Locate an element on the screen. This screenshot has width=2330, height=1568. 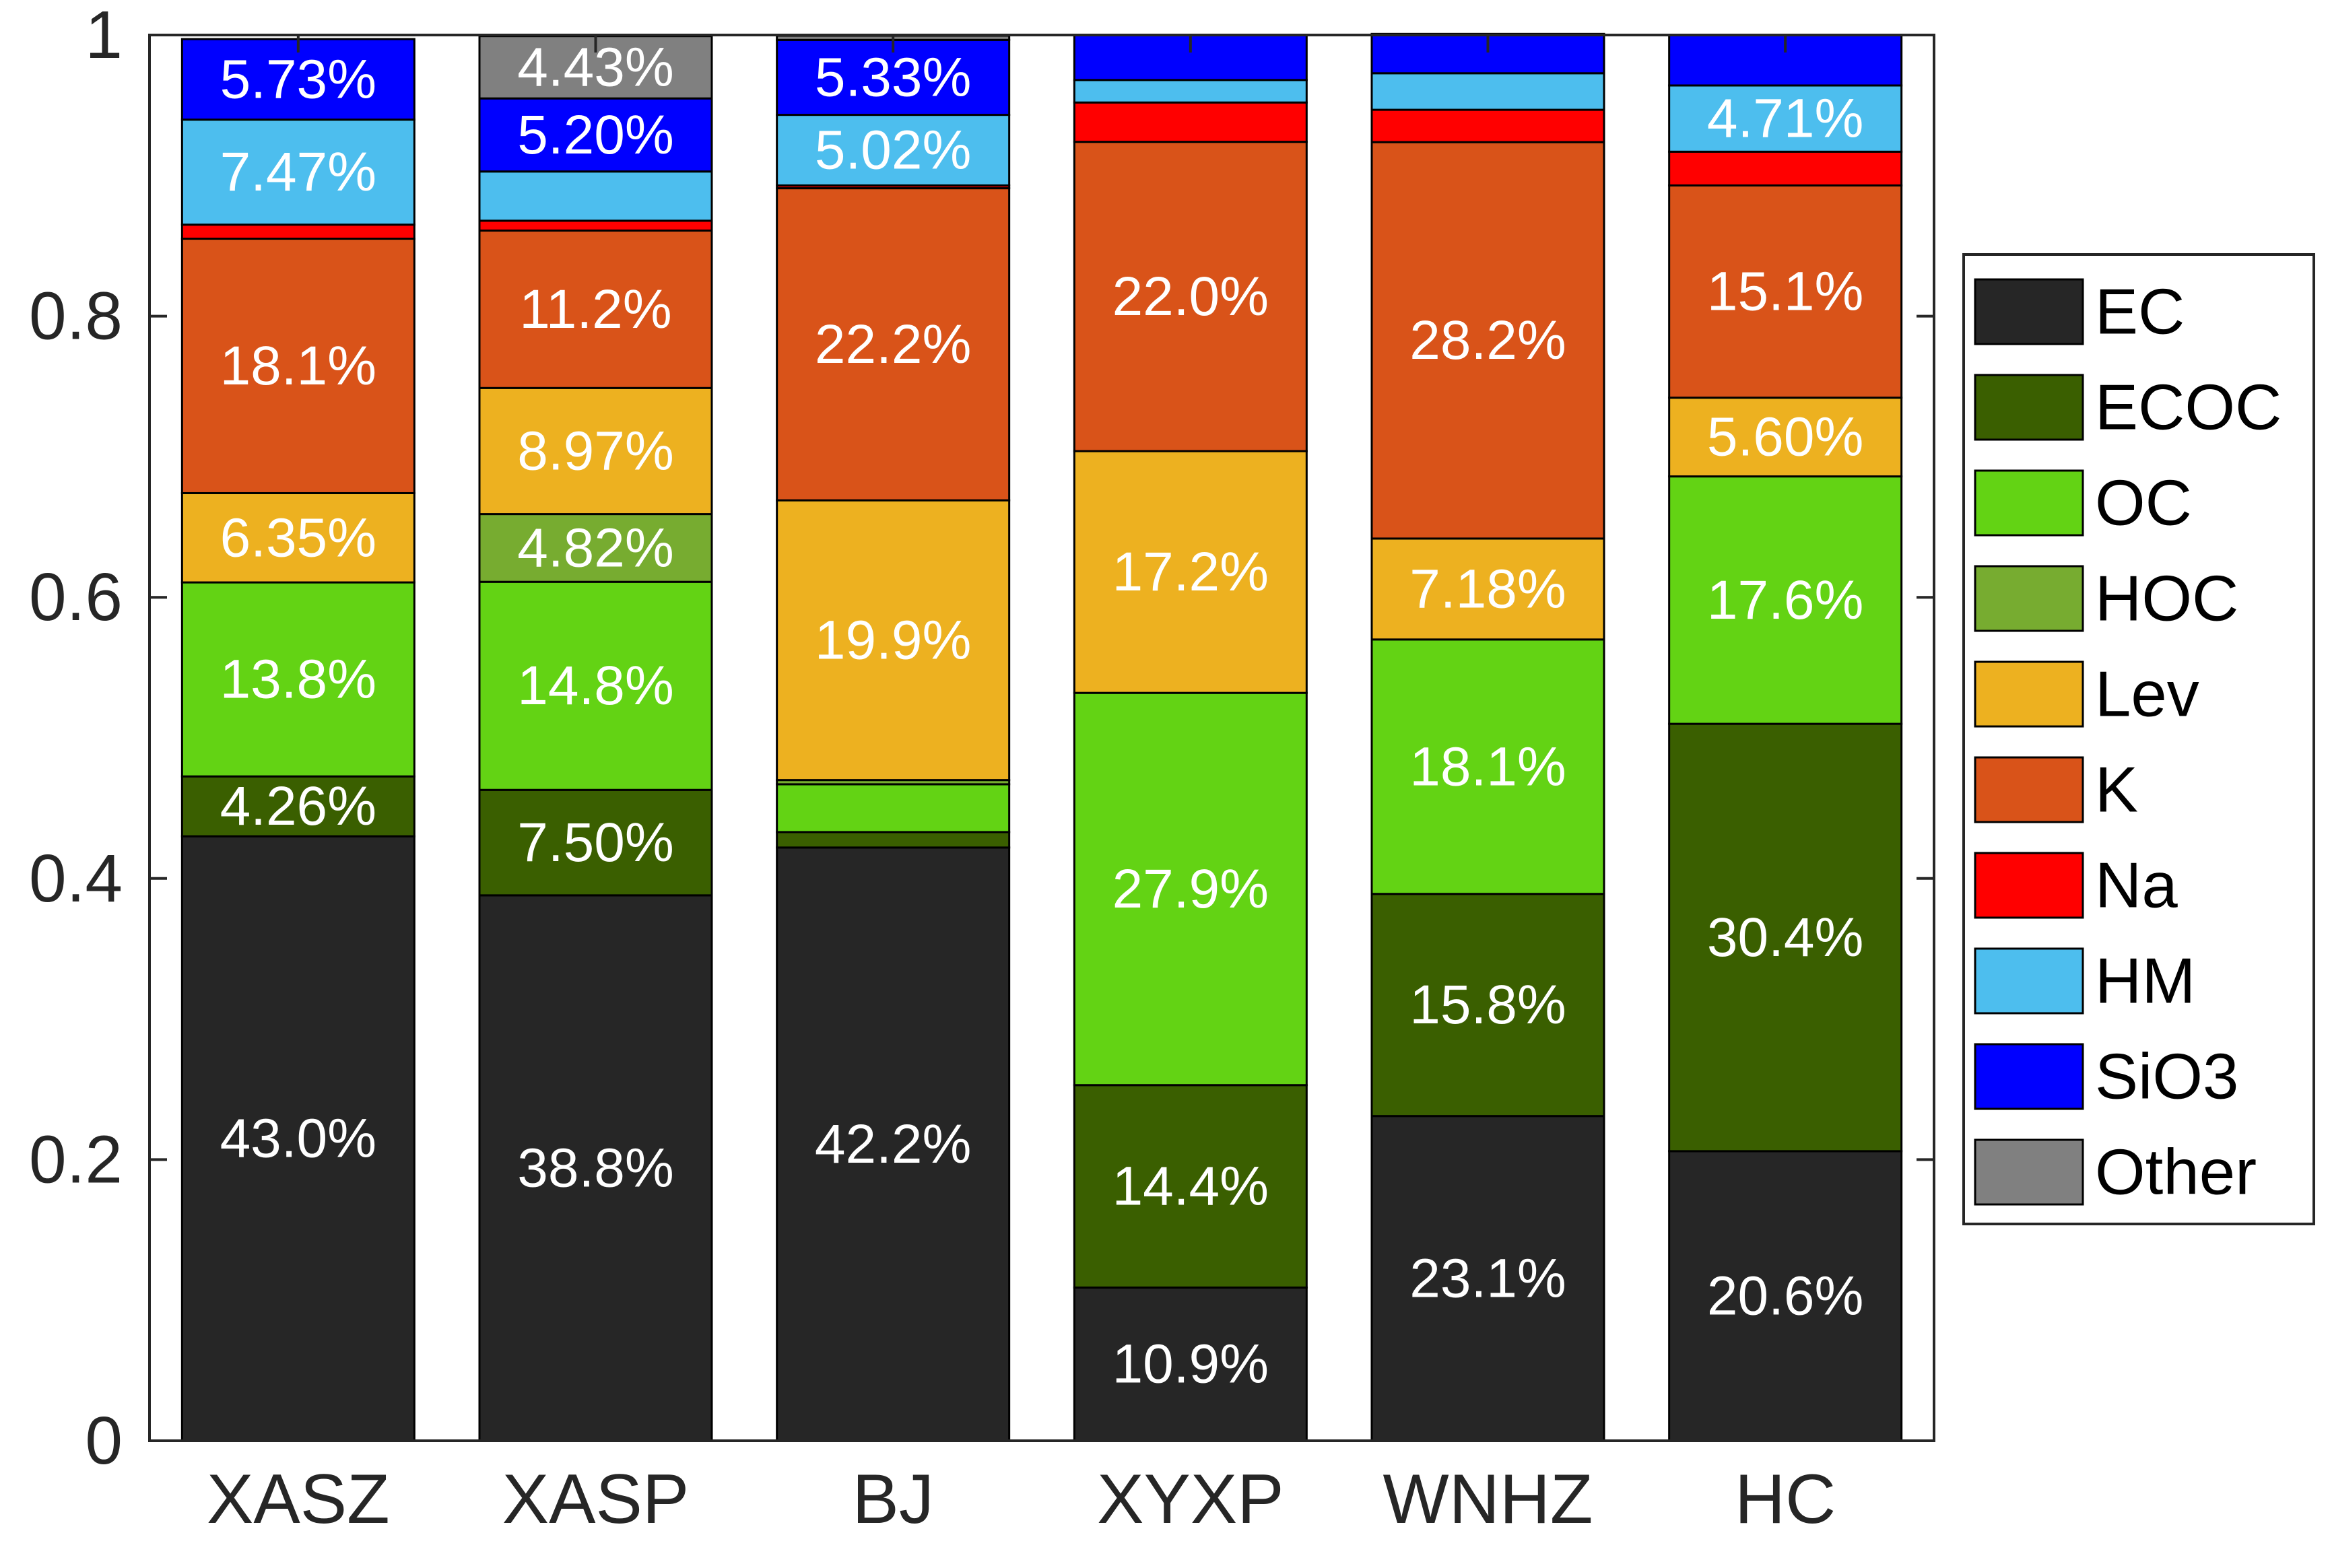
bar-segment-bj-hm is located at coordinates (894, 150).